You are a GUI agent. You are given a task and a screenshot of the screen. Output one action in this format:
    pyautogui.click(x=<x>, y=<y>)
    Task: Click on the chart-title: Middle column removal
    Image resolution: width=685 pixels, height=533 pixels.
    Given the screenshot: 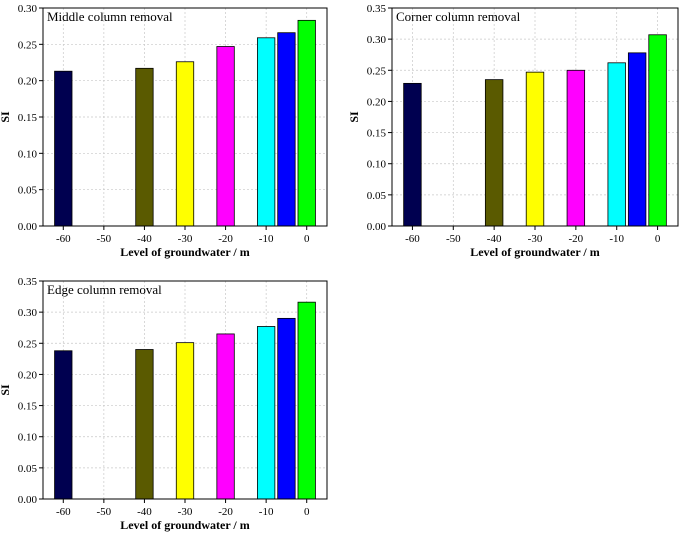 What is the action you would take?
    pyautogui.click(x=110, y=16)
    